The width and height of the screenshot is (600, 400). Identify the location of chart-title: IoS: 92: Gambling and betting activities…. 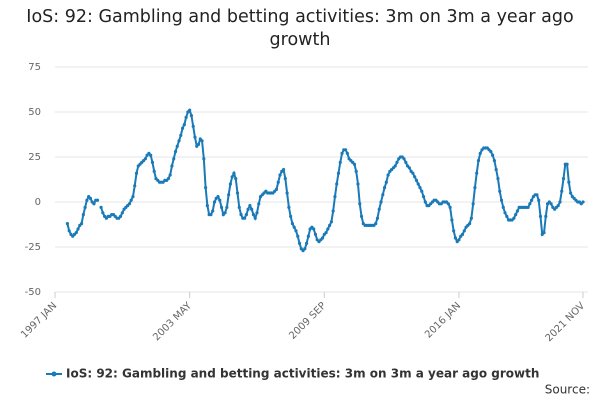
(300, 28).